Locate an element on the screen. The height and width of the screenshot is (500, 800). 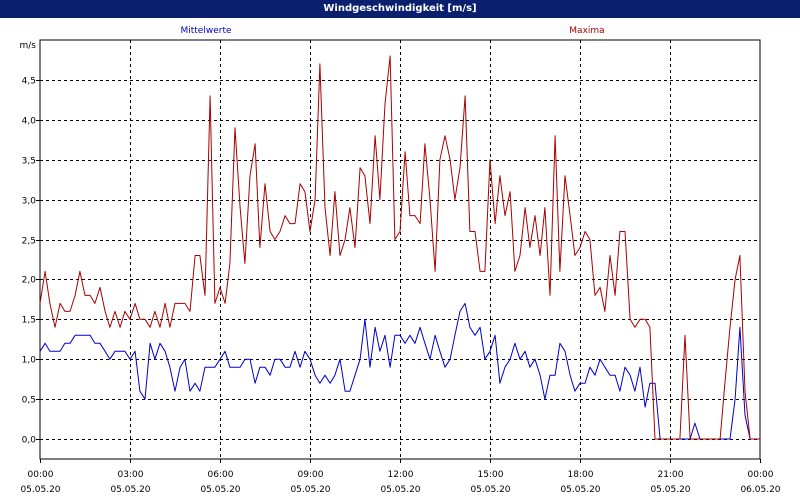
legend-label-mittelwerte: Mittelwerte is located at coordinates (205, 31).